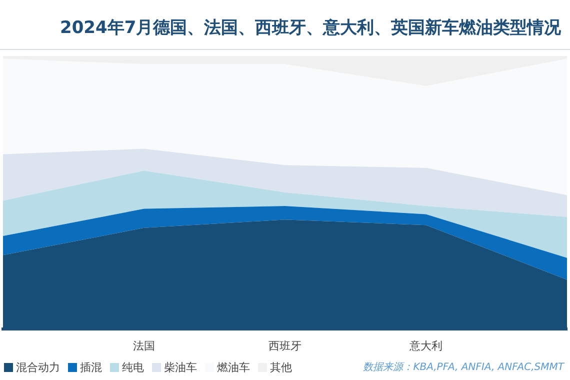  Describe the element at coordinates (285, 25) in the screenshot. I see `chart-title: 2024年7月德国、法国、西班牙、意大利、英国新车燃油类型情况` at that location.